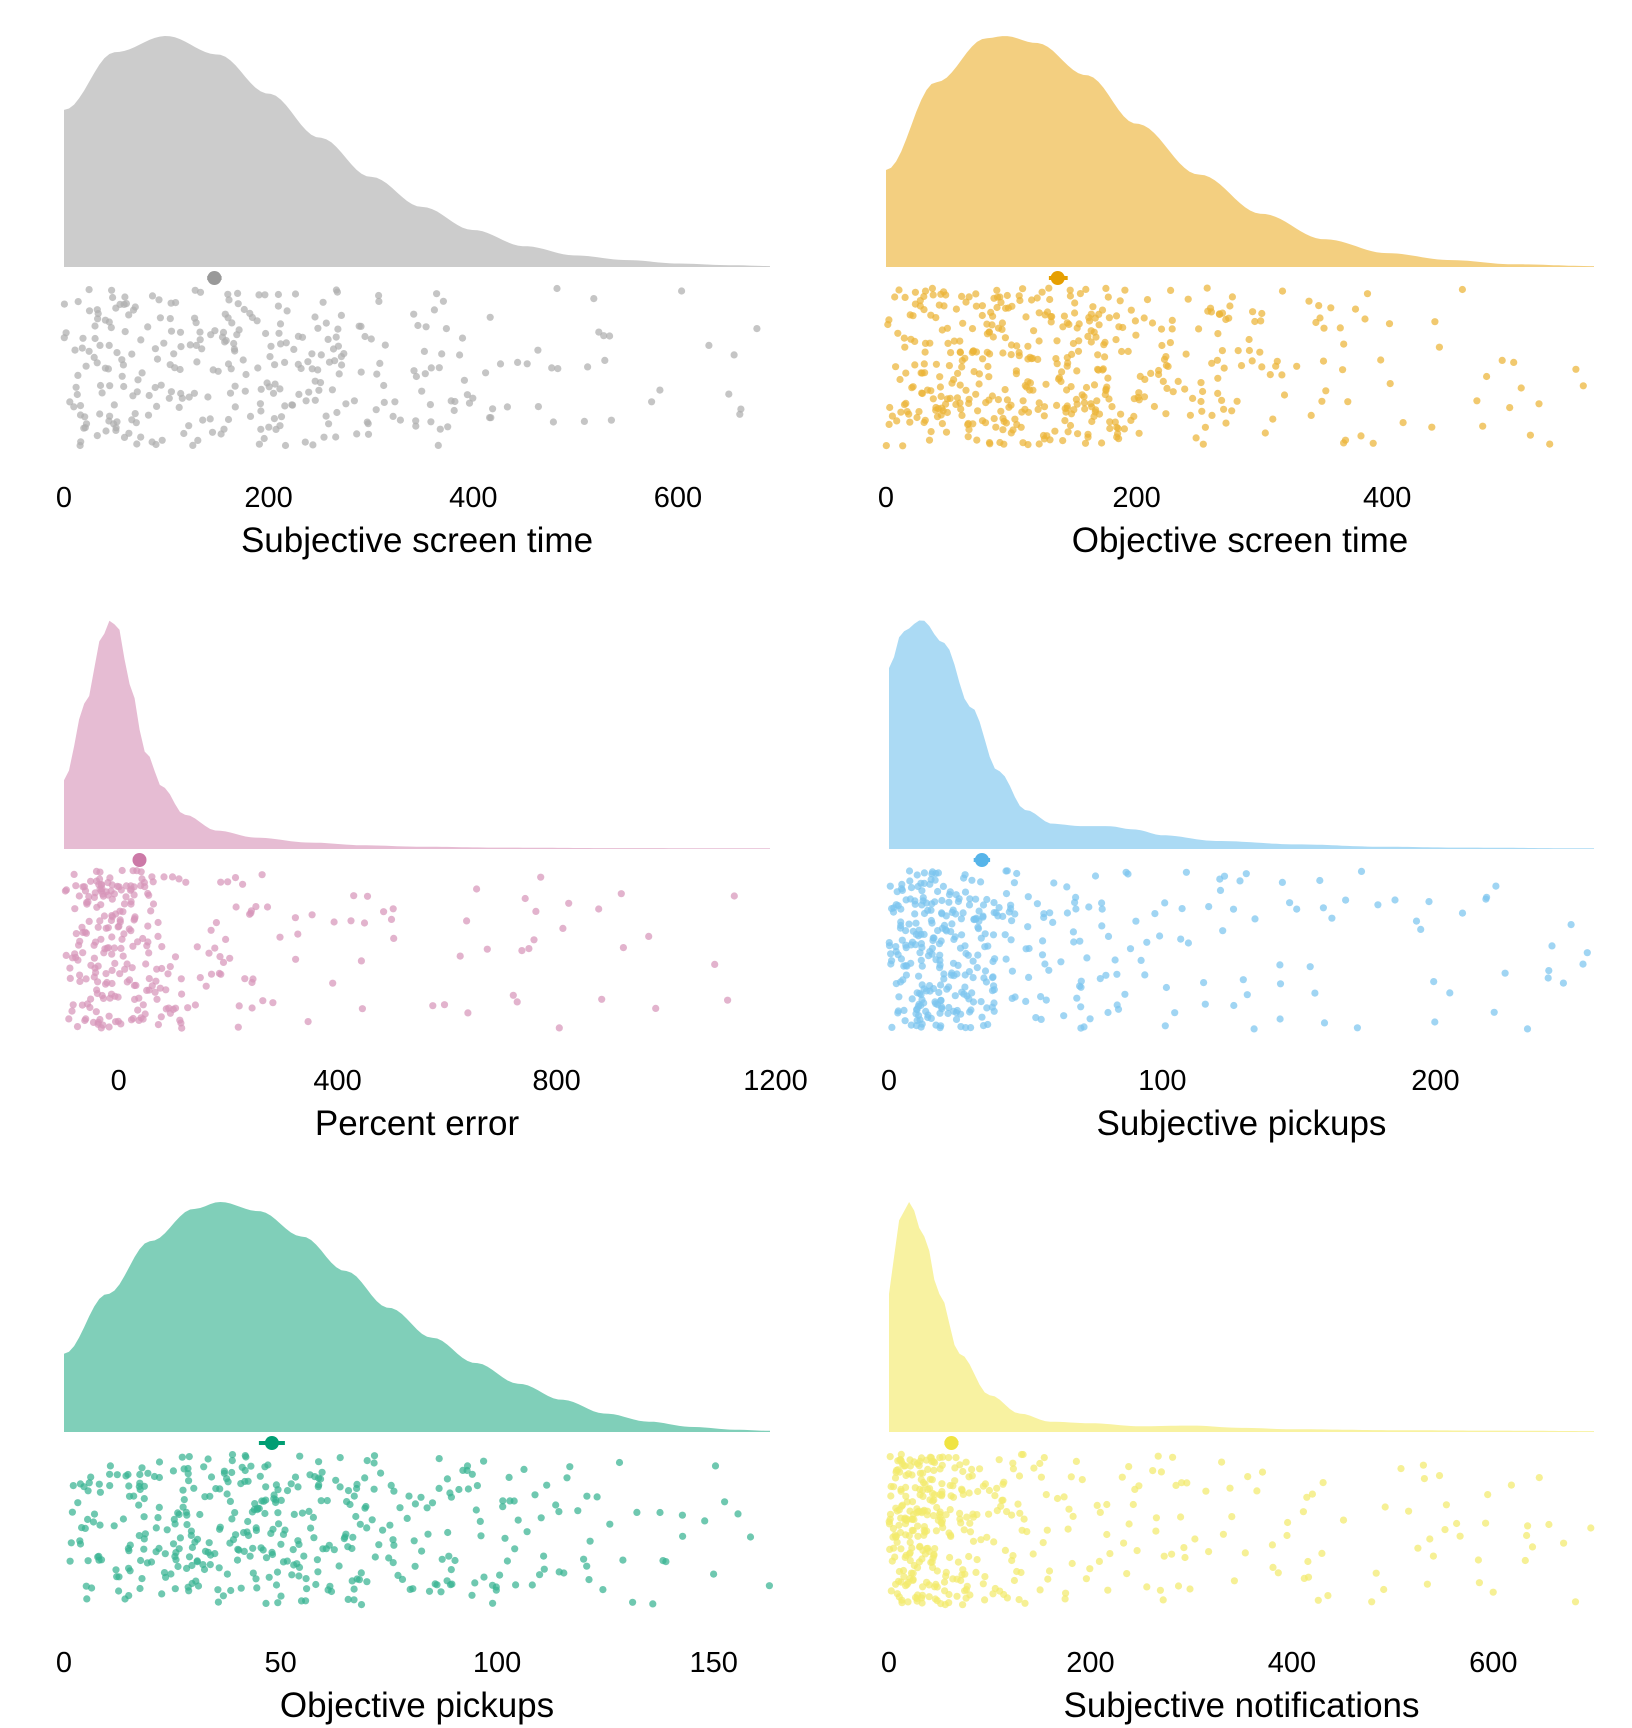  What do you see at coordinates (889, 1081) in the screenshot?
I see `x-tick-label: 0` at bounding box center [889, 1081].